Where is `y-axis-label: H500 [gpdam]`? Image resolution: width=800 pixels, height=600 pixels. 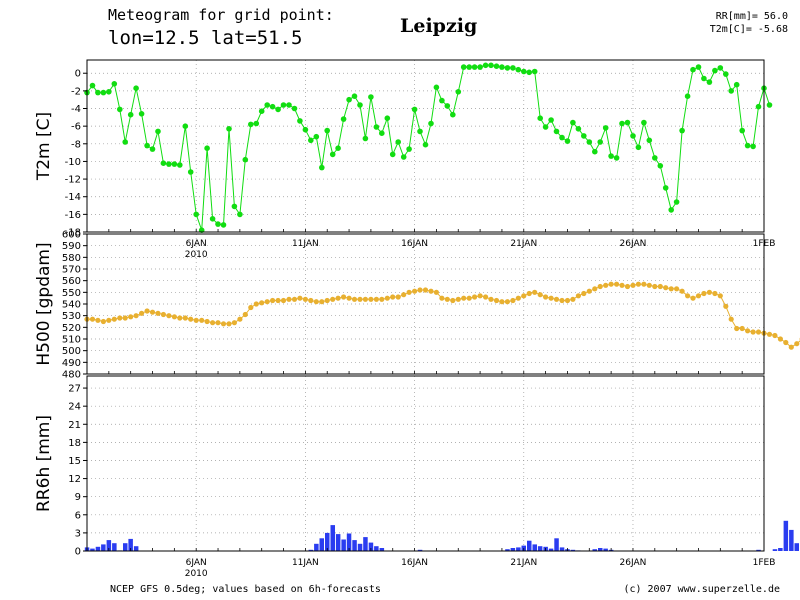 y-axis-label: H500 [gpdam] is located at coordinates (44, 303).